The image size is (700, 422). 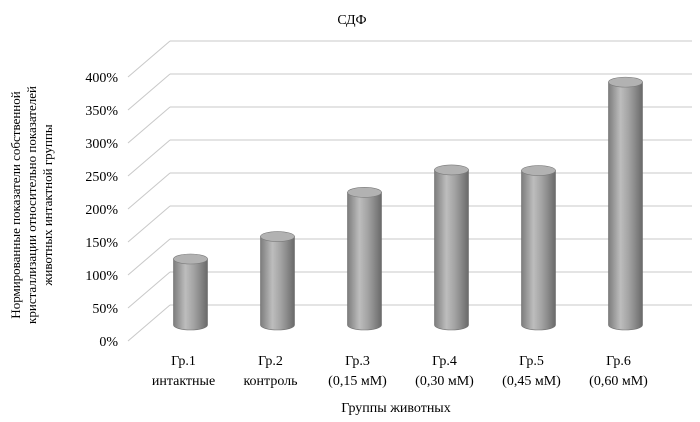 What do you see at coordinates (357, 361) in the screenshot?
I see `x-tick-label-line-1: Гр.3` at bounding box center [357, 361].